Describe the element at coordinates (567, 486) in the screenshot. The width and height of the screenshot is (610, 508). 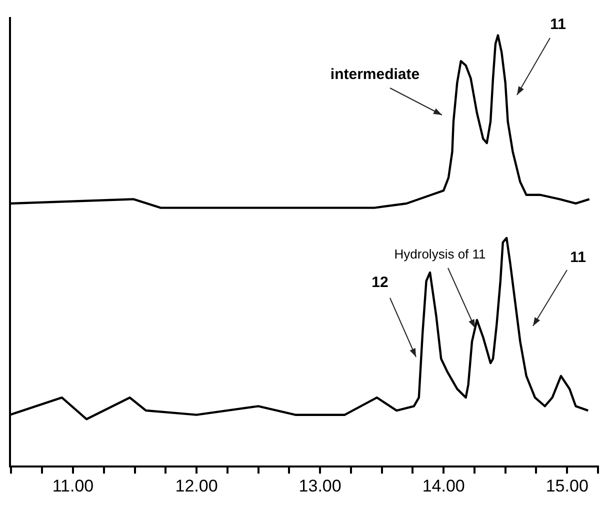
I see `x-tick-label: 15.00` at that location.